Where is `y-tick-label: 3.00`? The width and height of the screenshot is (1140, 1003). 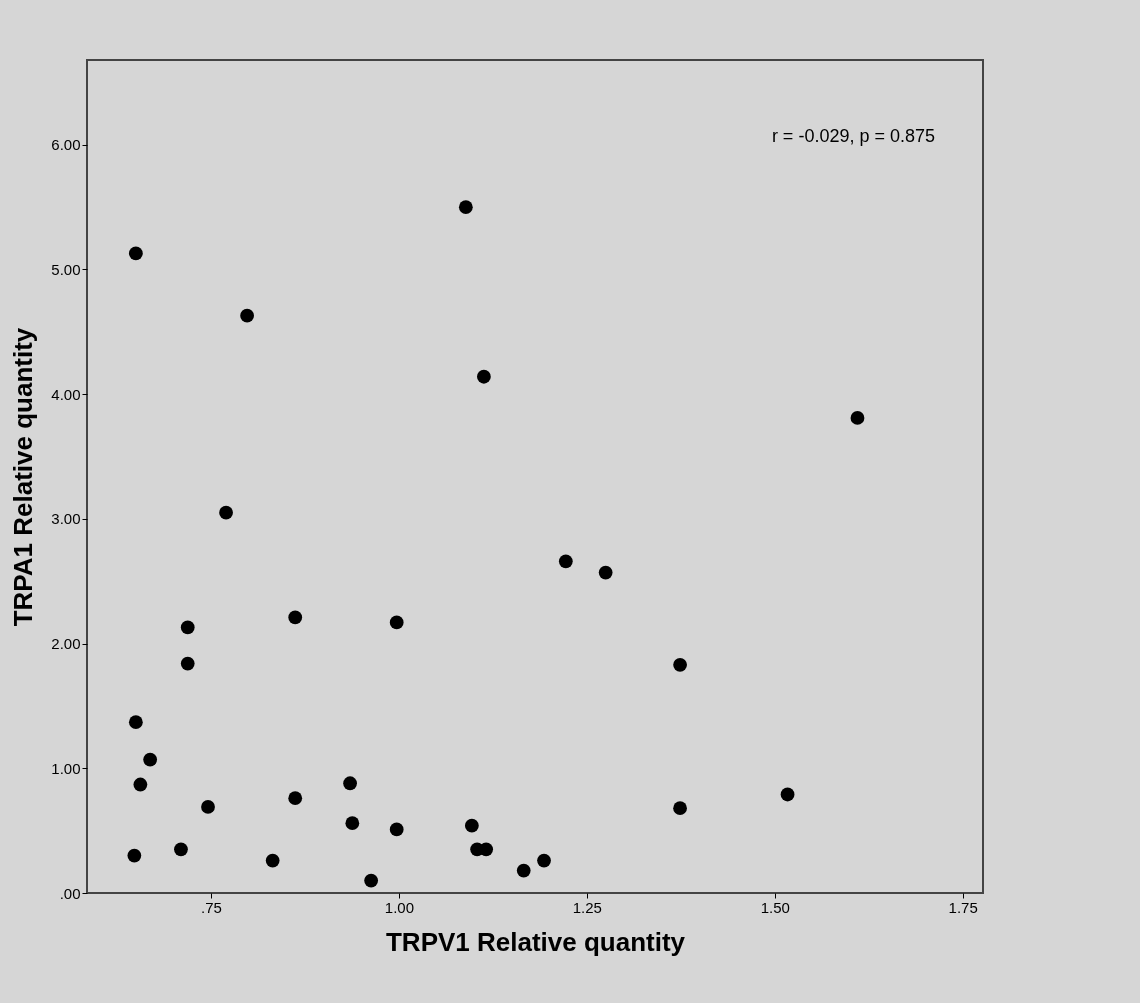 y-tick-label: 3.00 is located at coordinates (66, 519).